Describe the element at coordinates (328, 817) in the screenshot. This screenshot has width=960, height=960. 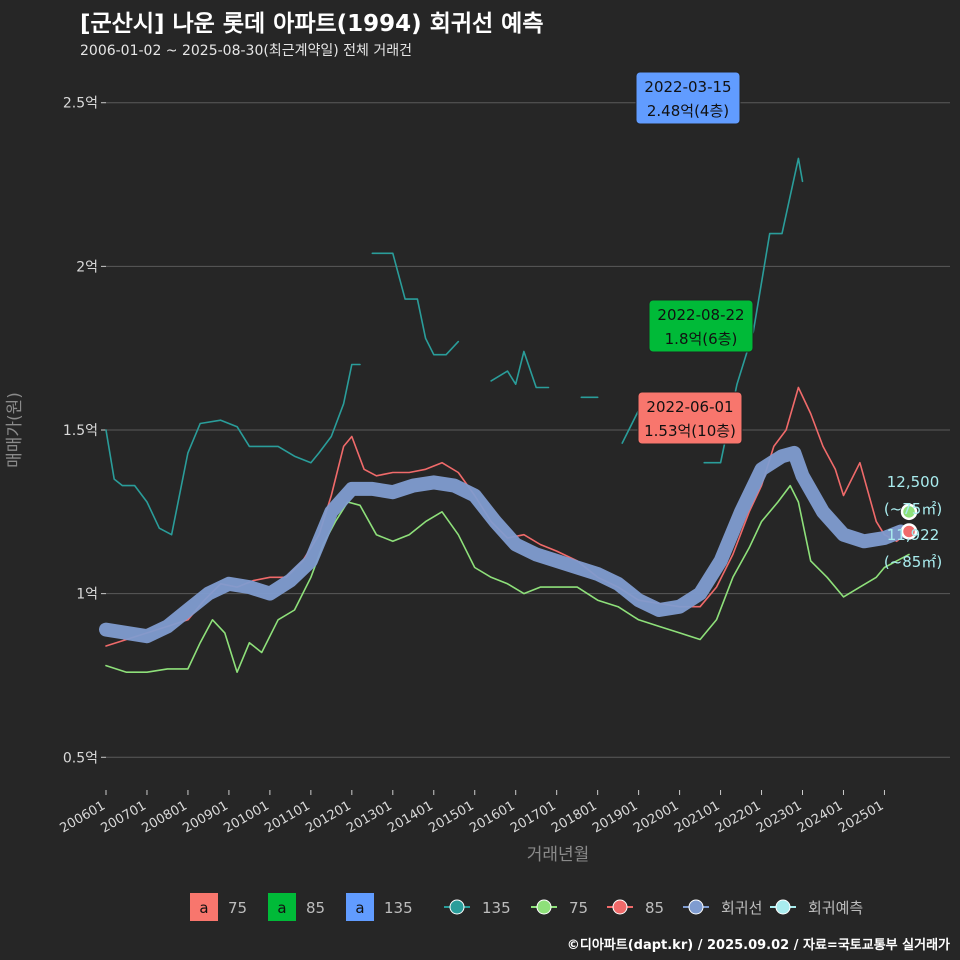
I see `x-tick-label: 201201` at that location.